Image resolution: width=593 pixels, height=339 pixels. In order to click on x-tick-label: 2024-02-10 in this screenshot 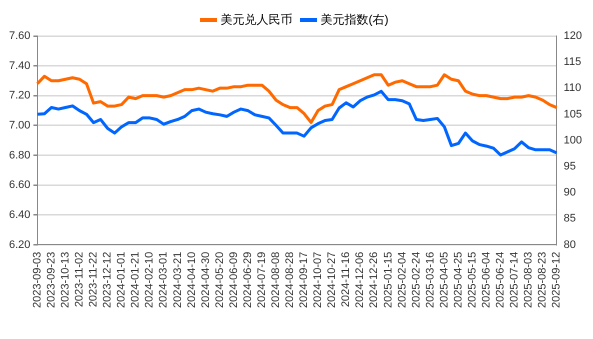, I will do `click(150, 280)`.